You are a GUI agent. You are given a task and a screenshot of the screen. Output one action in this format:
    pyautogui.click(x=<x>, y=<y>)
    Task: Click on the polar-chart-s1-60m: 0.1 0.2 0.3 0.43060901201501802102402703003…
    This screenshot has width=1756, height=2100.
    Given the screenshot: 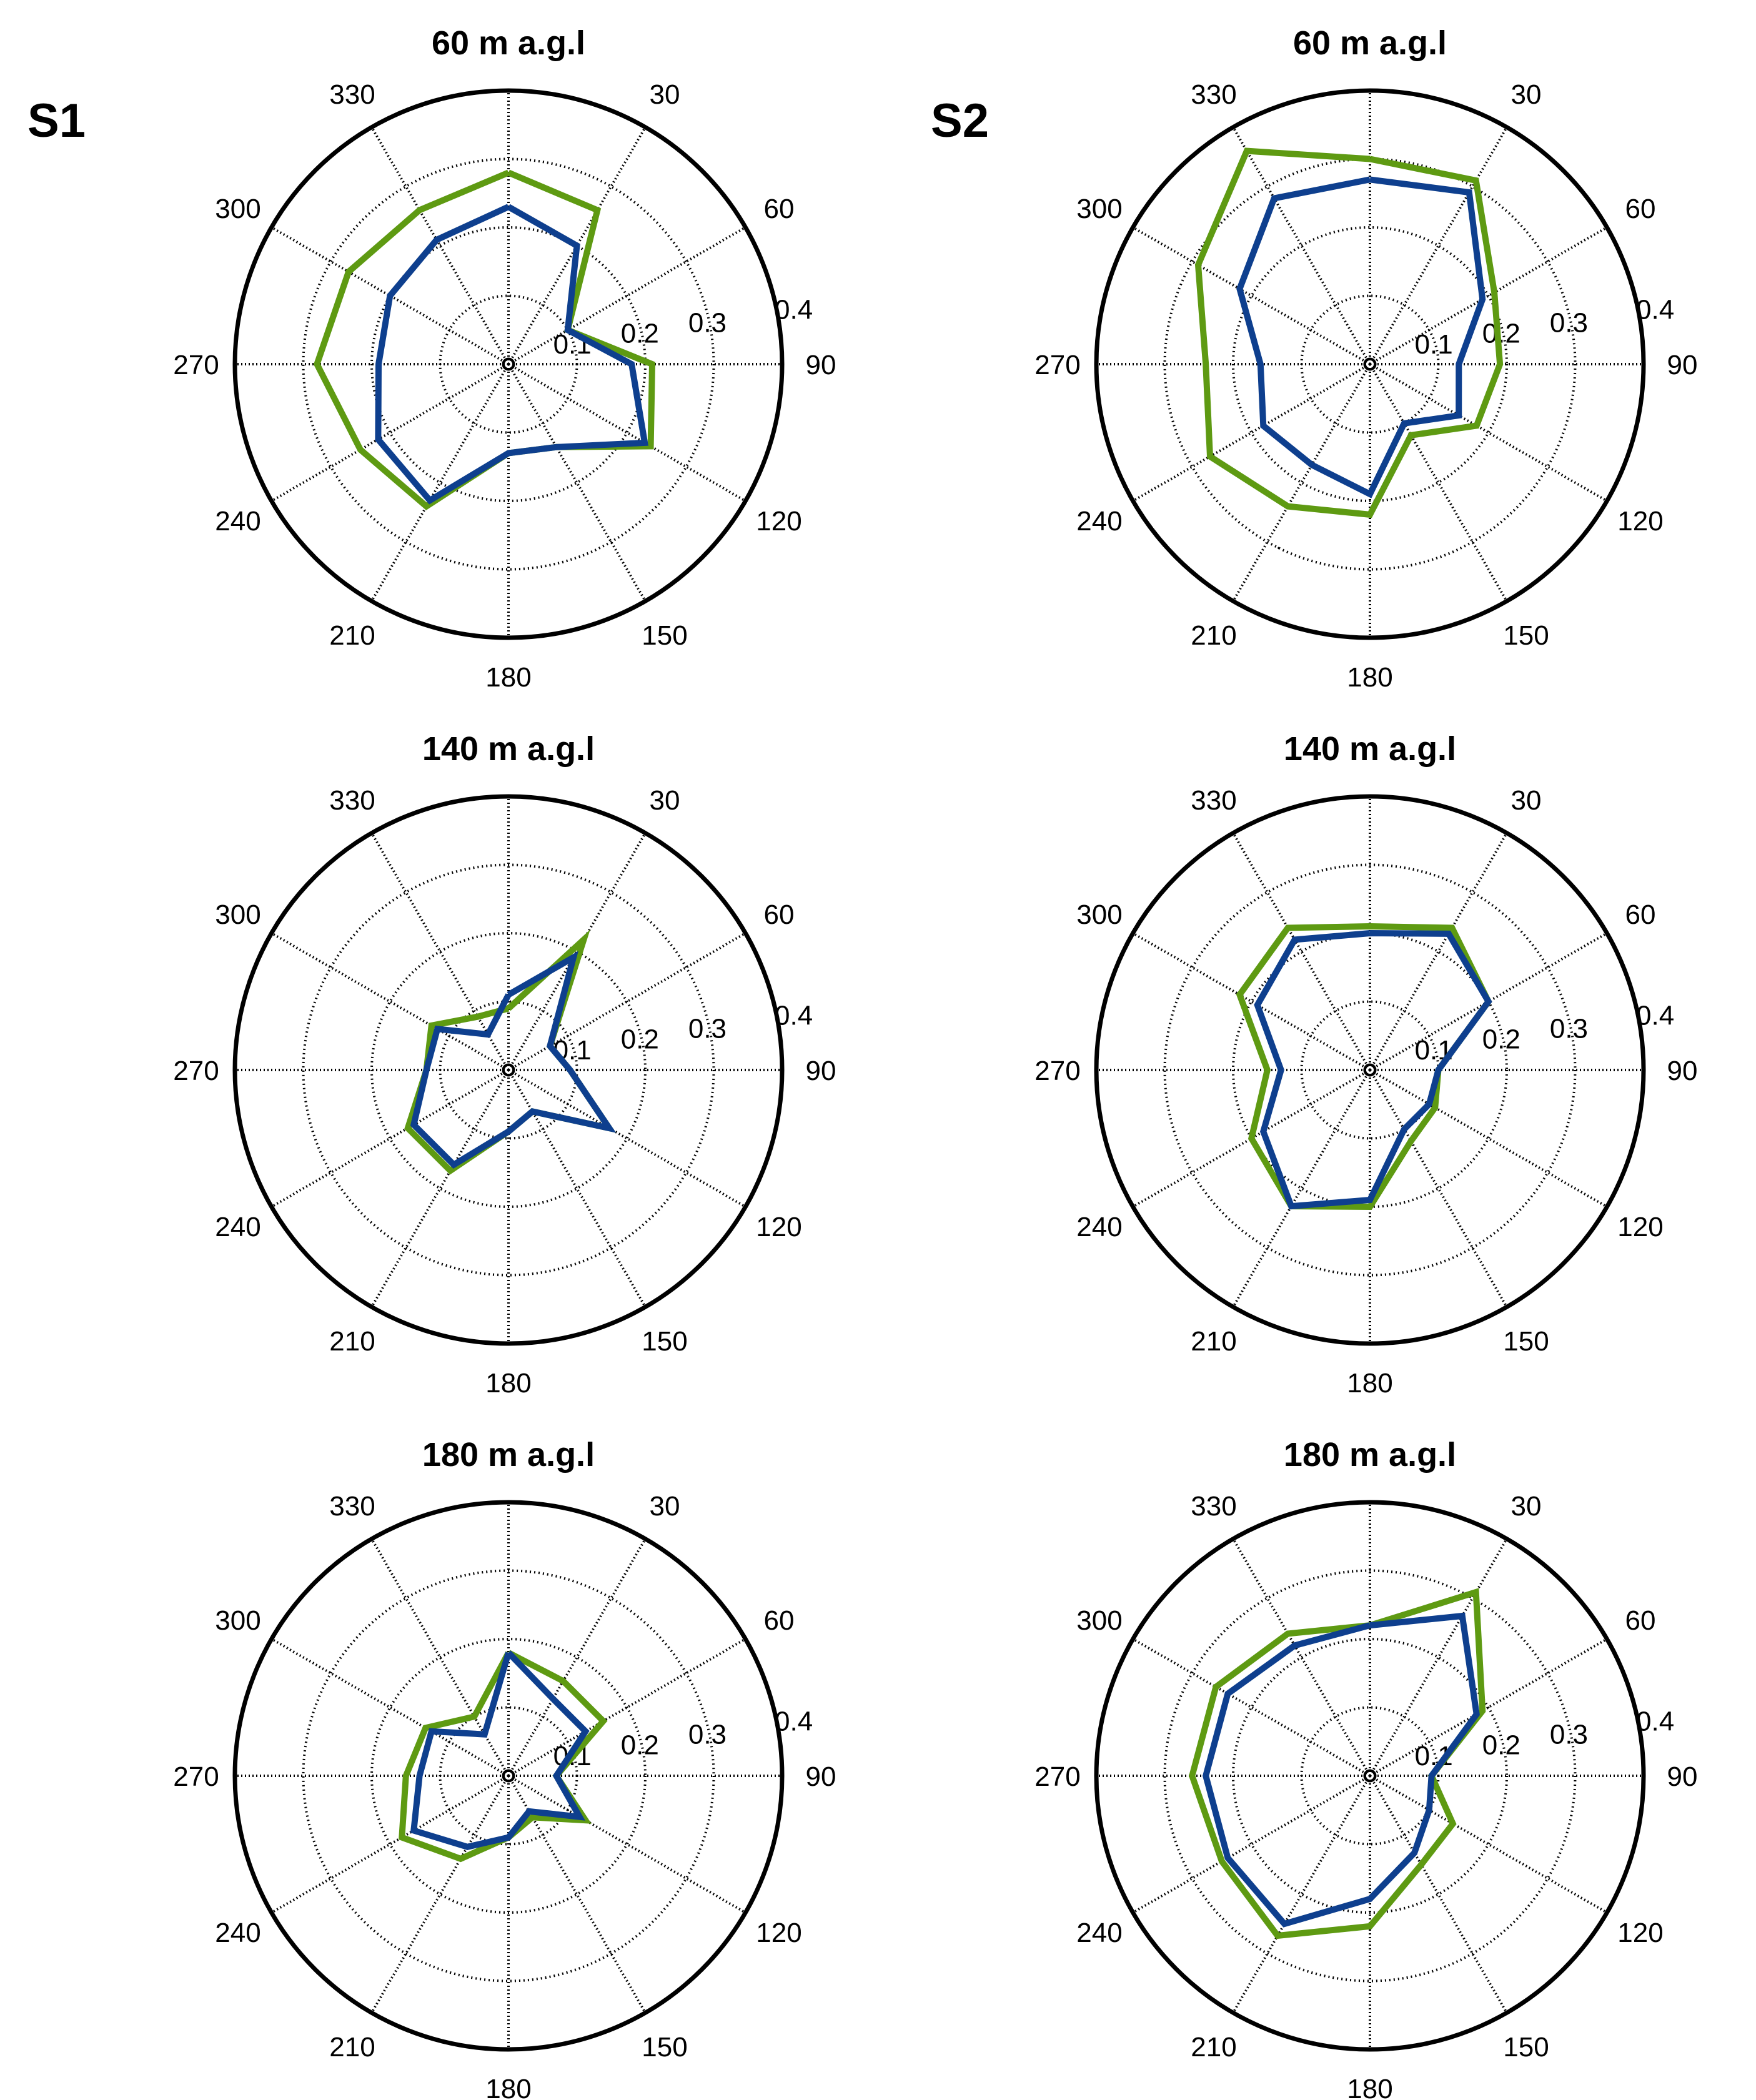 What is the action you would take?
    pyautogui.click(x=504, y=386)
    